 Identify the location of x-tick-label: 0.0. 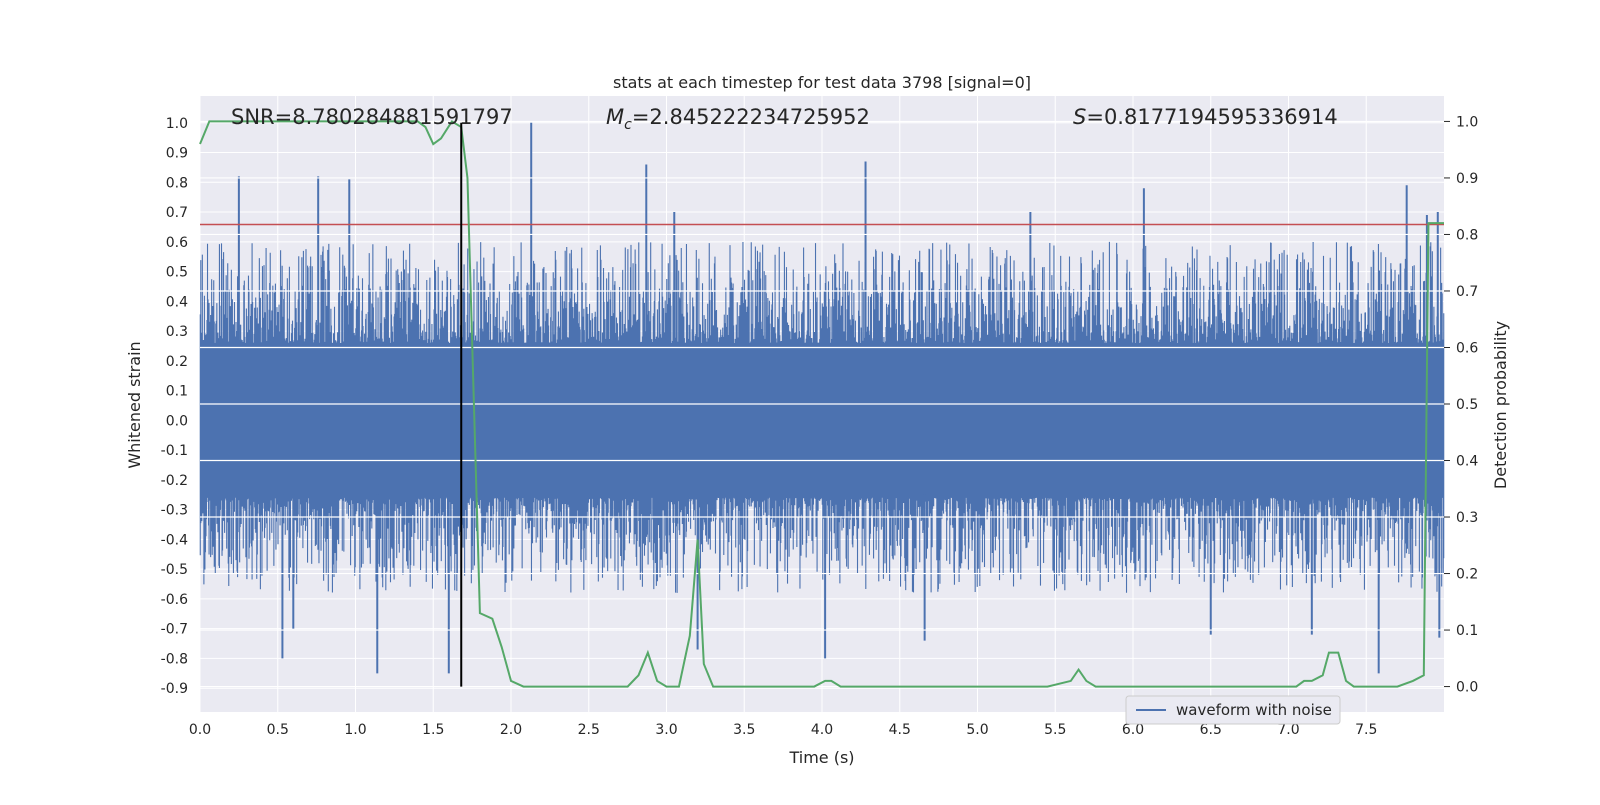
(200, 730).